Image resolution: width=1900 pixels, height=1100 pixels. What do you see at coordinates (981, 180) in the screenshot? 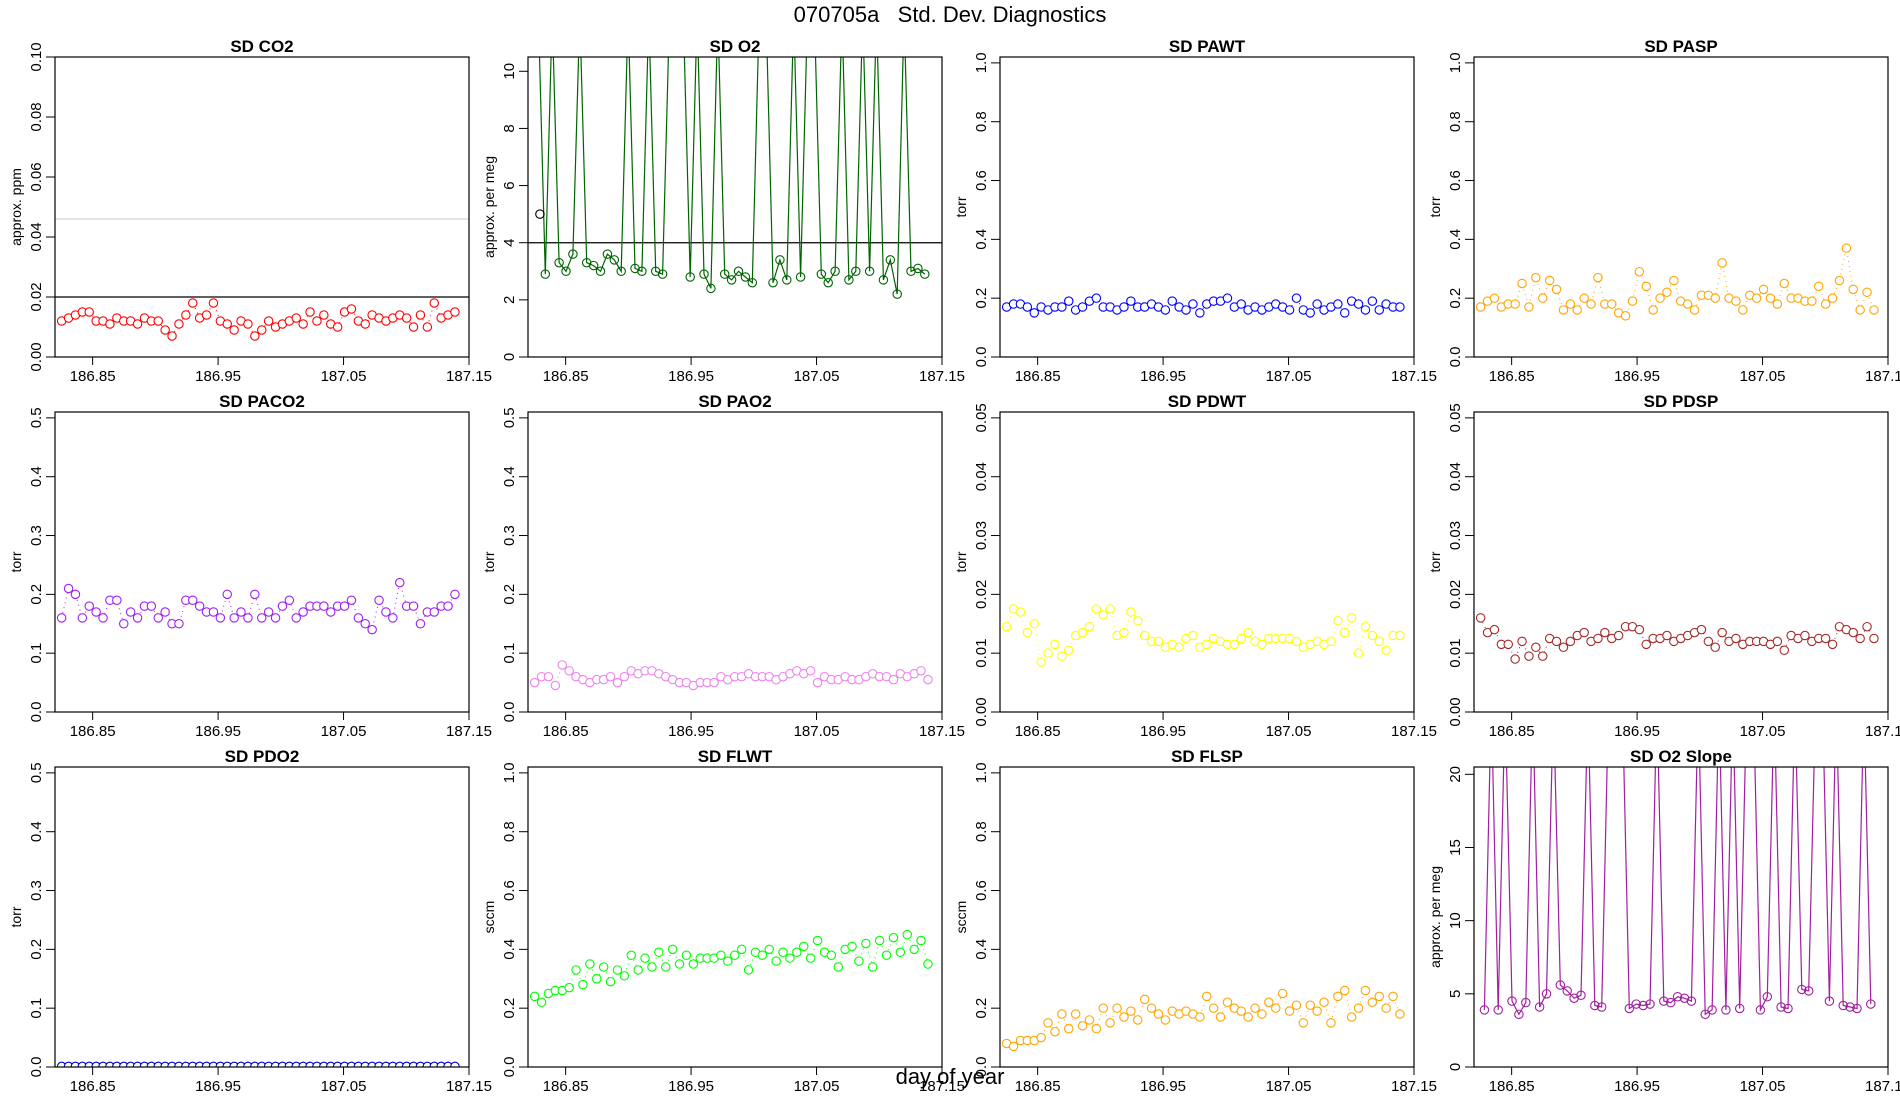
I see `y-tick-label: 0.6` at bounding box center [981, 180].